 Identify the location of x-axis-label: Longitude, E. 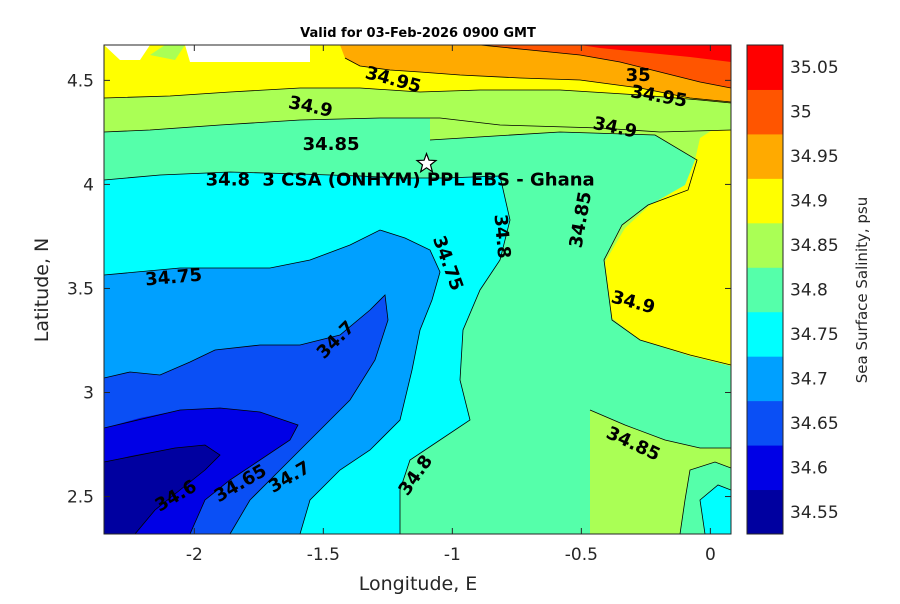
(418, 584).